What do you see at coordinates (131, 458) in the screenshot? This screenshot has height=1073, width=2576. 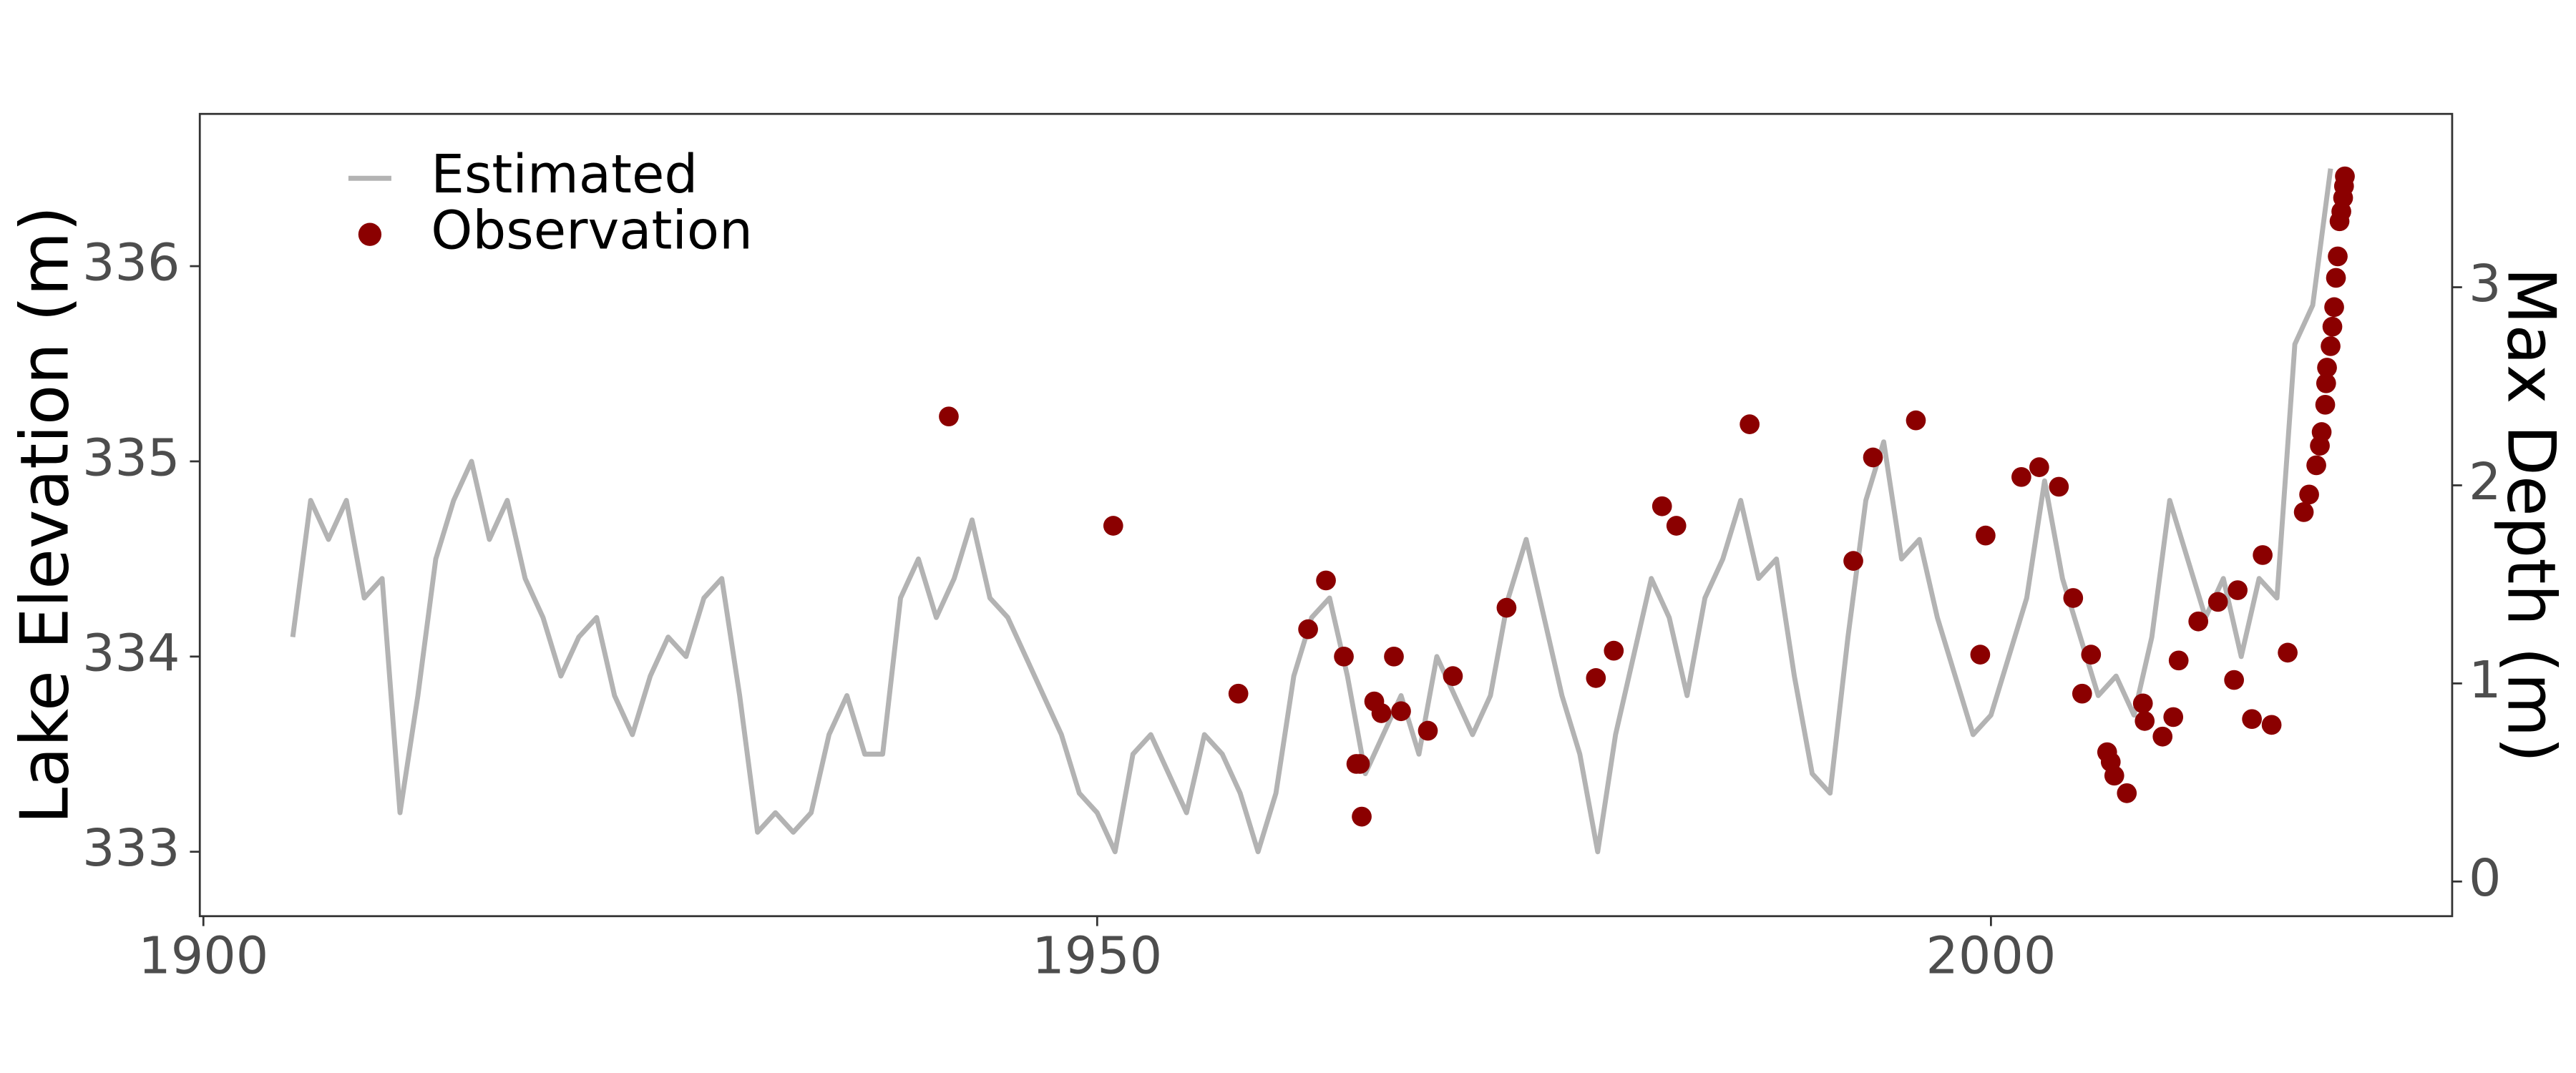 I see `y-tick-label: 335` at bounding box center [131, 458].